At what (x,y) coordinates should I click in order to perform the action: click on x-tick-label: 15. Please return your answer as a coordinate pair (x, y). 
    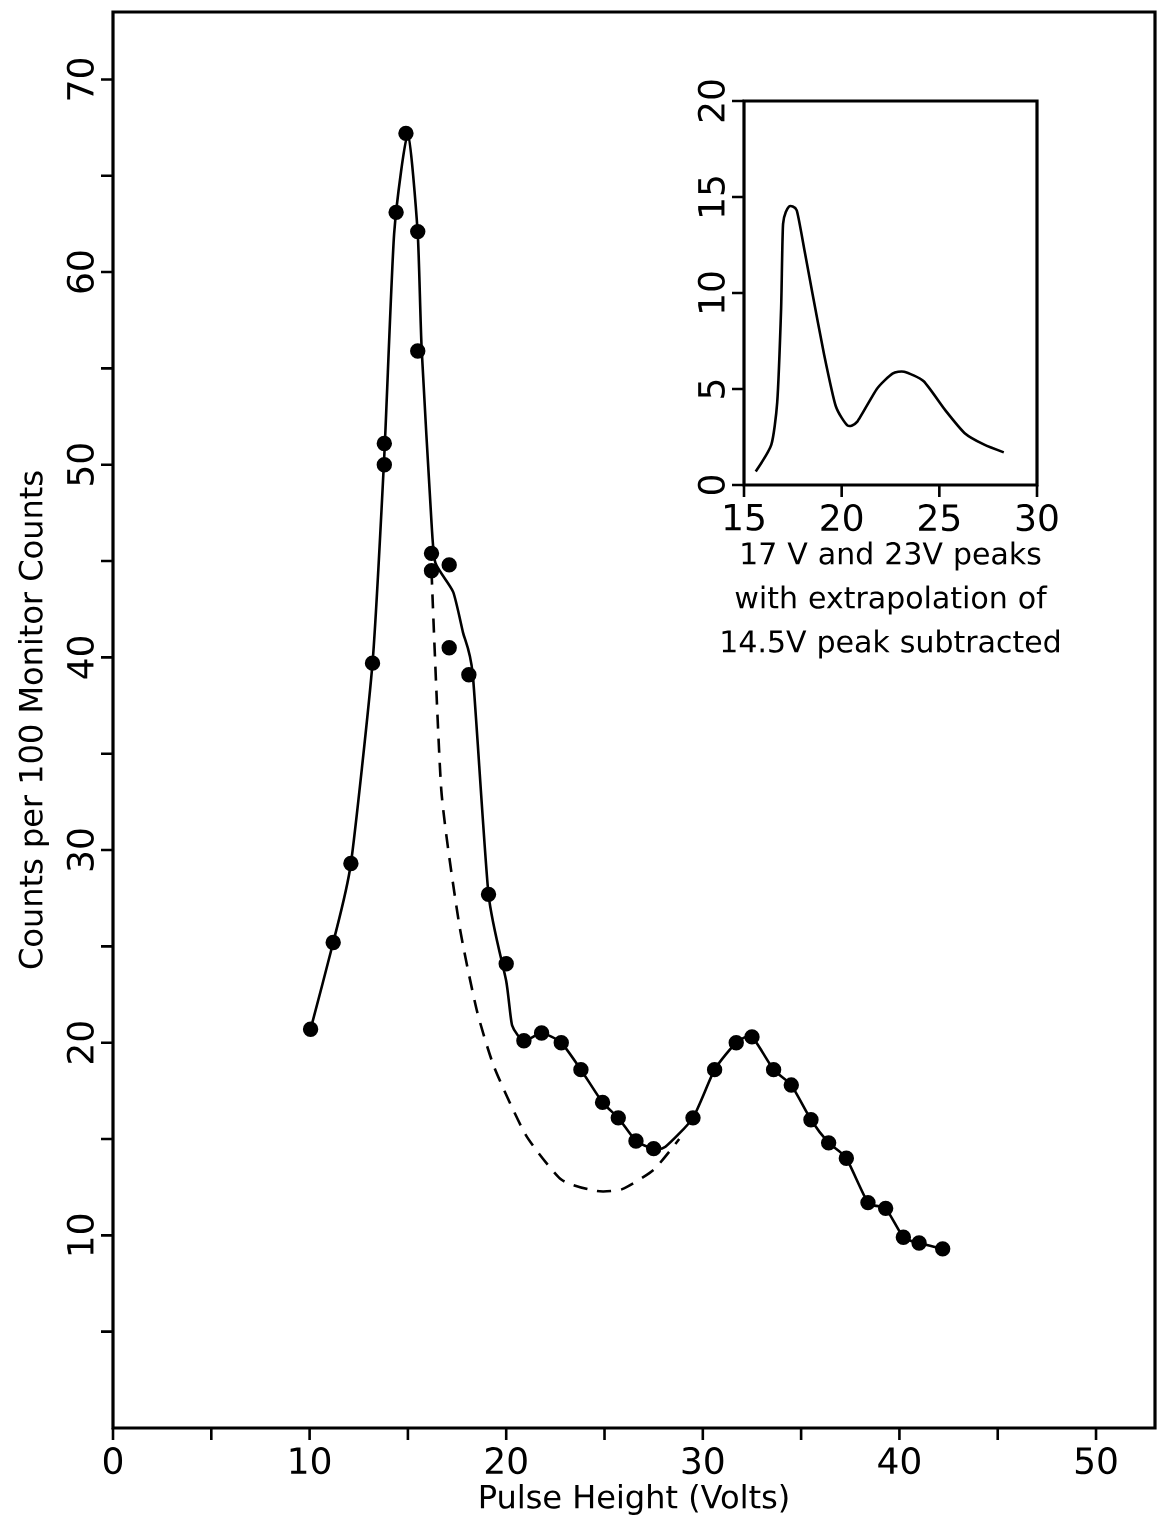
    Looking at the image, I should click on (744, 517).